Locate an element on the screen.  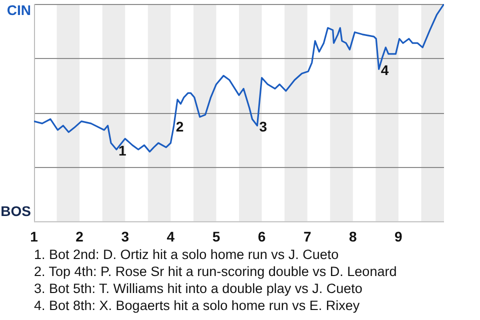
x-tick-label: 1 is located at coordinates (34, 236).